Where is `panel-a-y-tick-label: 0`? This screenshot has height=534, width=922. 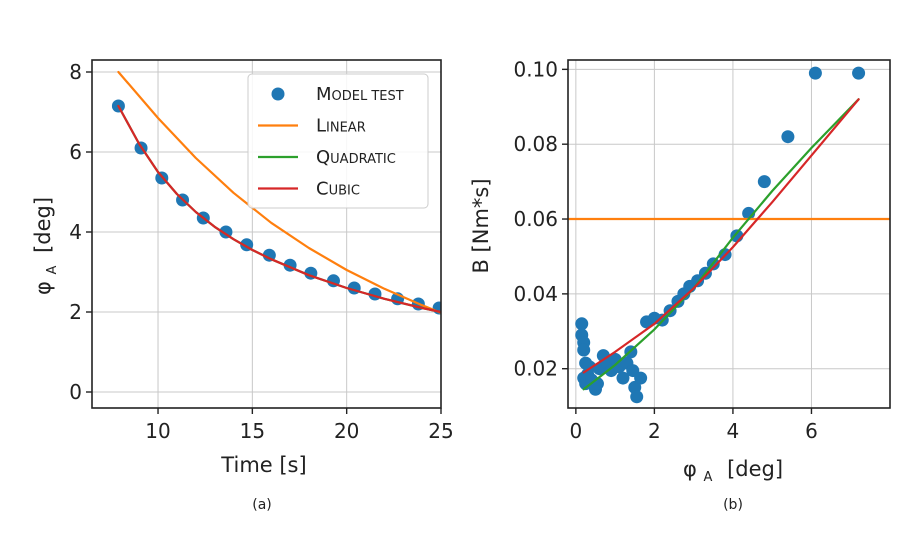 panel-a-y-tick-label: 0 is located at coordinates (75, 392).